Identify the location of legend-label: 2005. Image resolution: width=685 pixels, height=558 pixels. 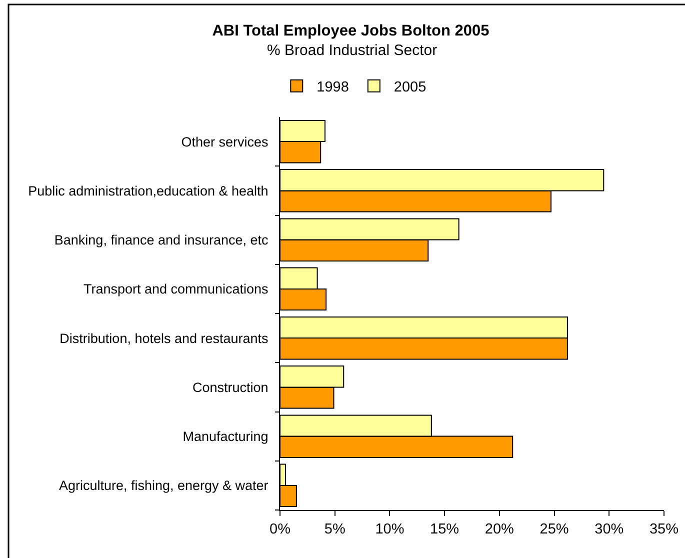
(410, 88).